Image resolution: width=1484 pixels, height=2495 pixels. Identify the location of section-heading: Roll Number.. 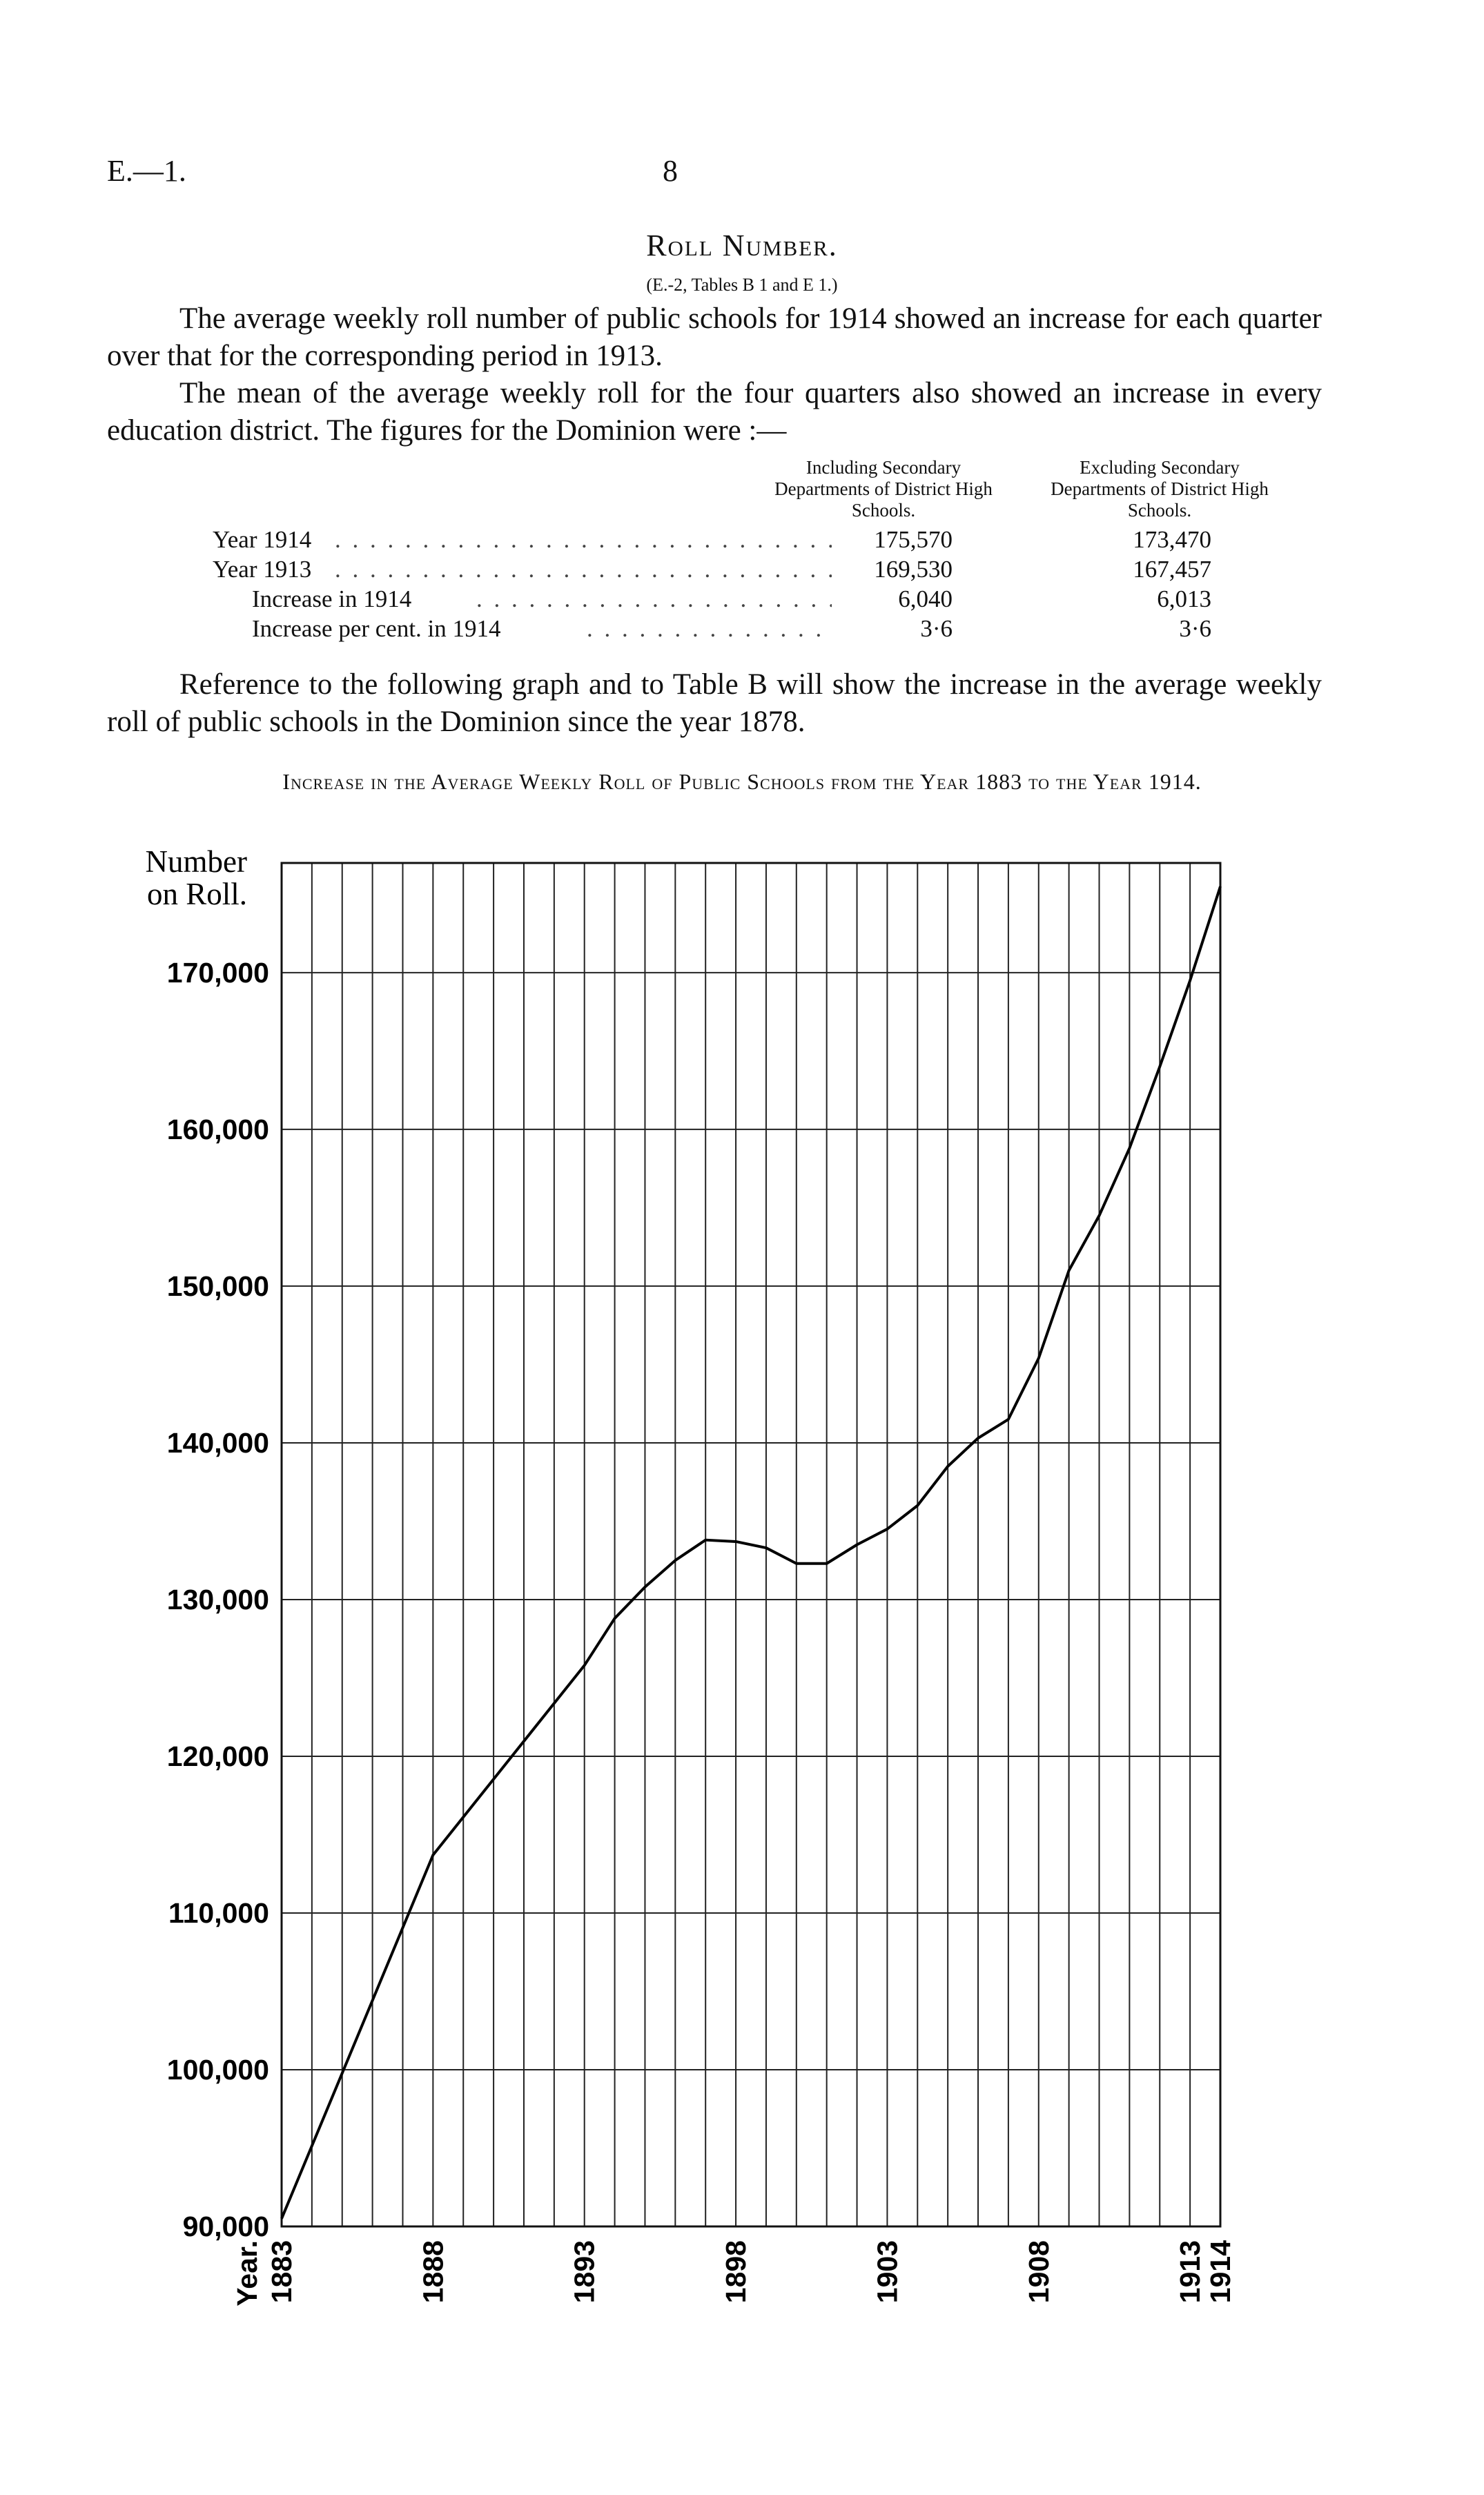
(742, 245).